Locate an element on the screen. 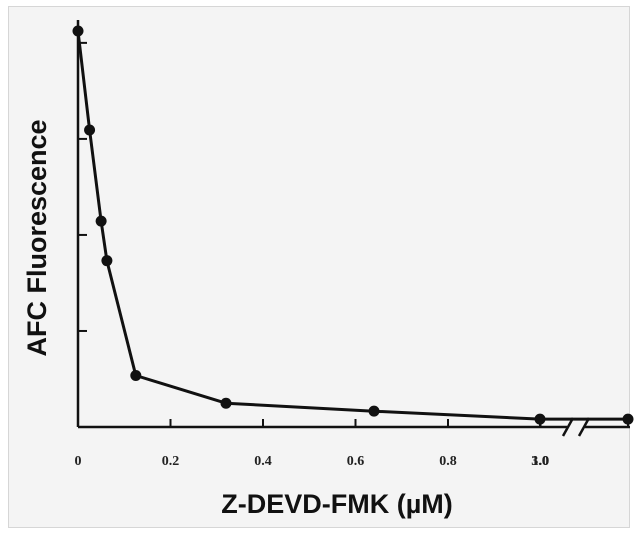 The height and width of the screenshot is (535, 636). x-tick-label: 0.2 is located at coordinates (171, 461).